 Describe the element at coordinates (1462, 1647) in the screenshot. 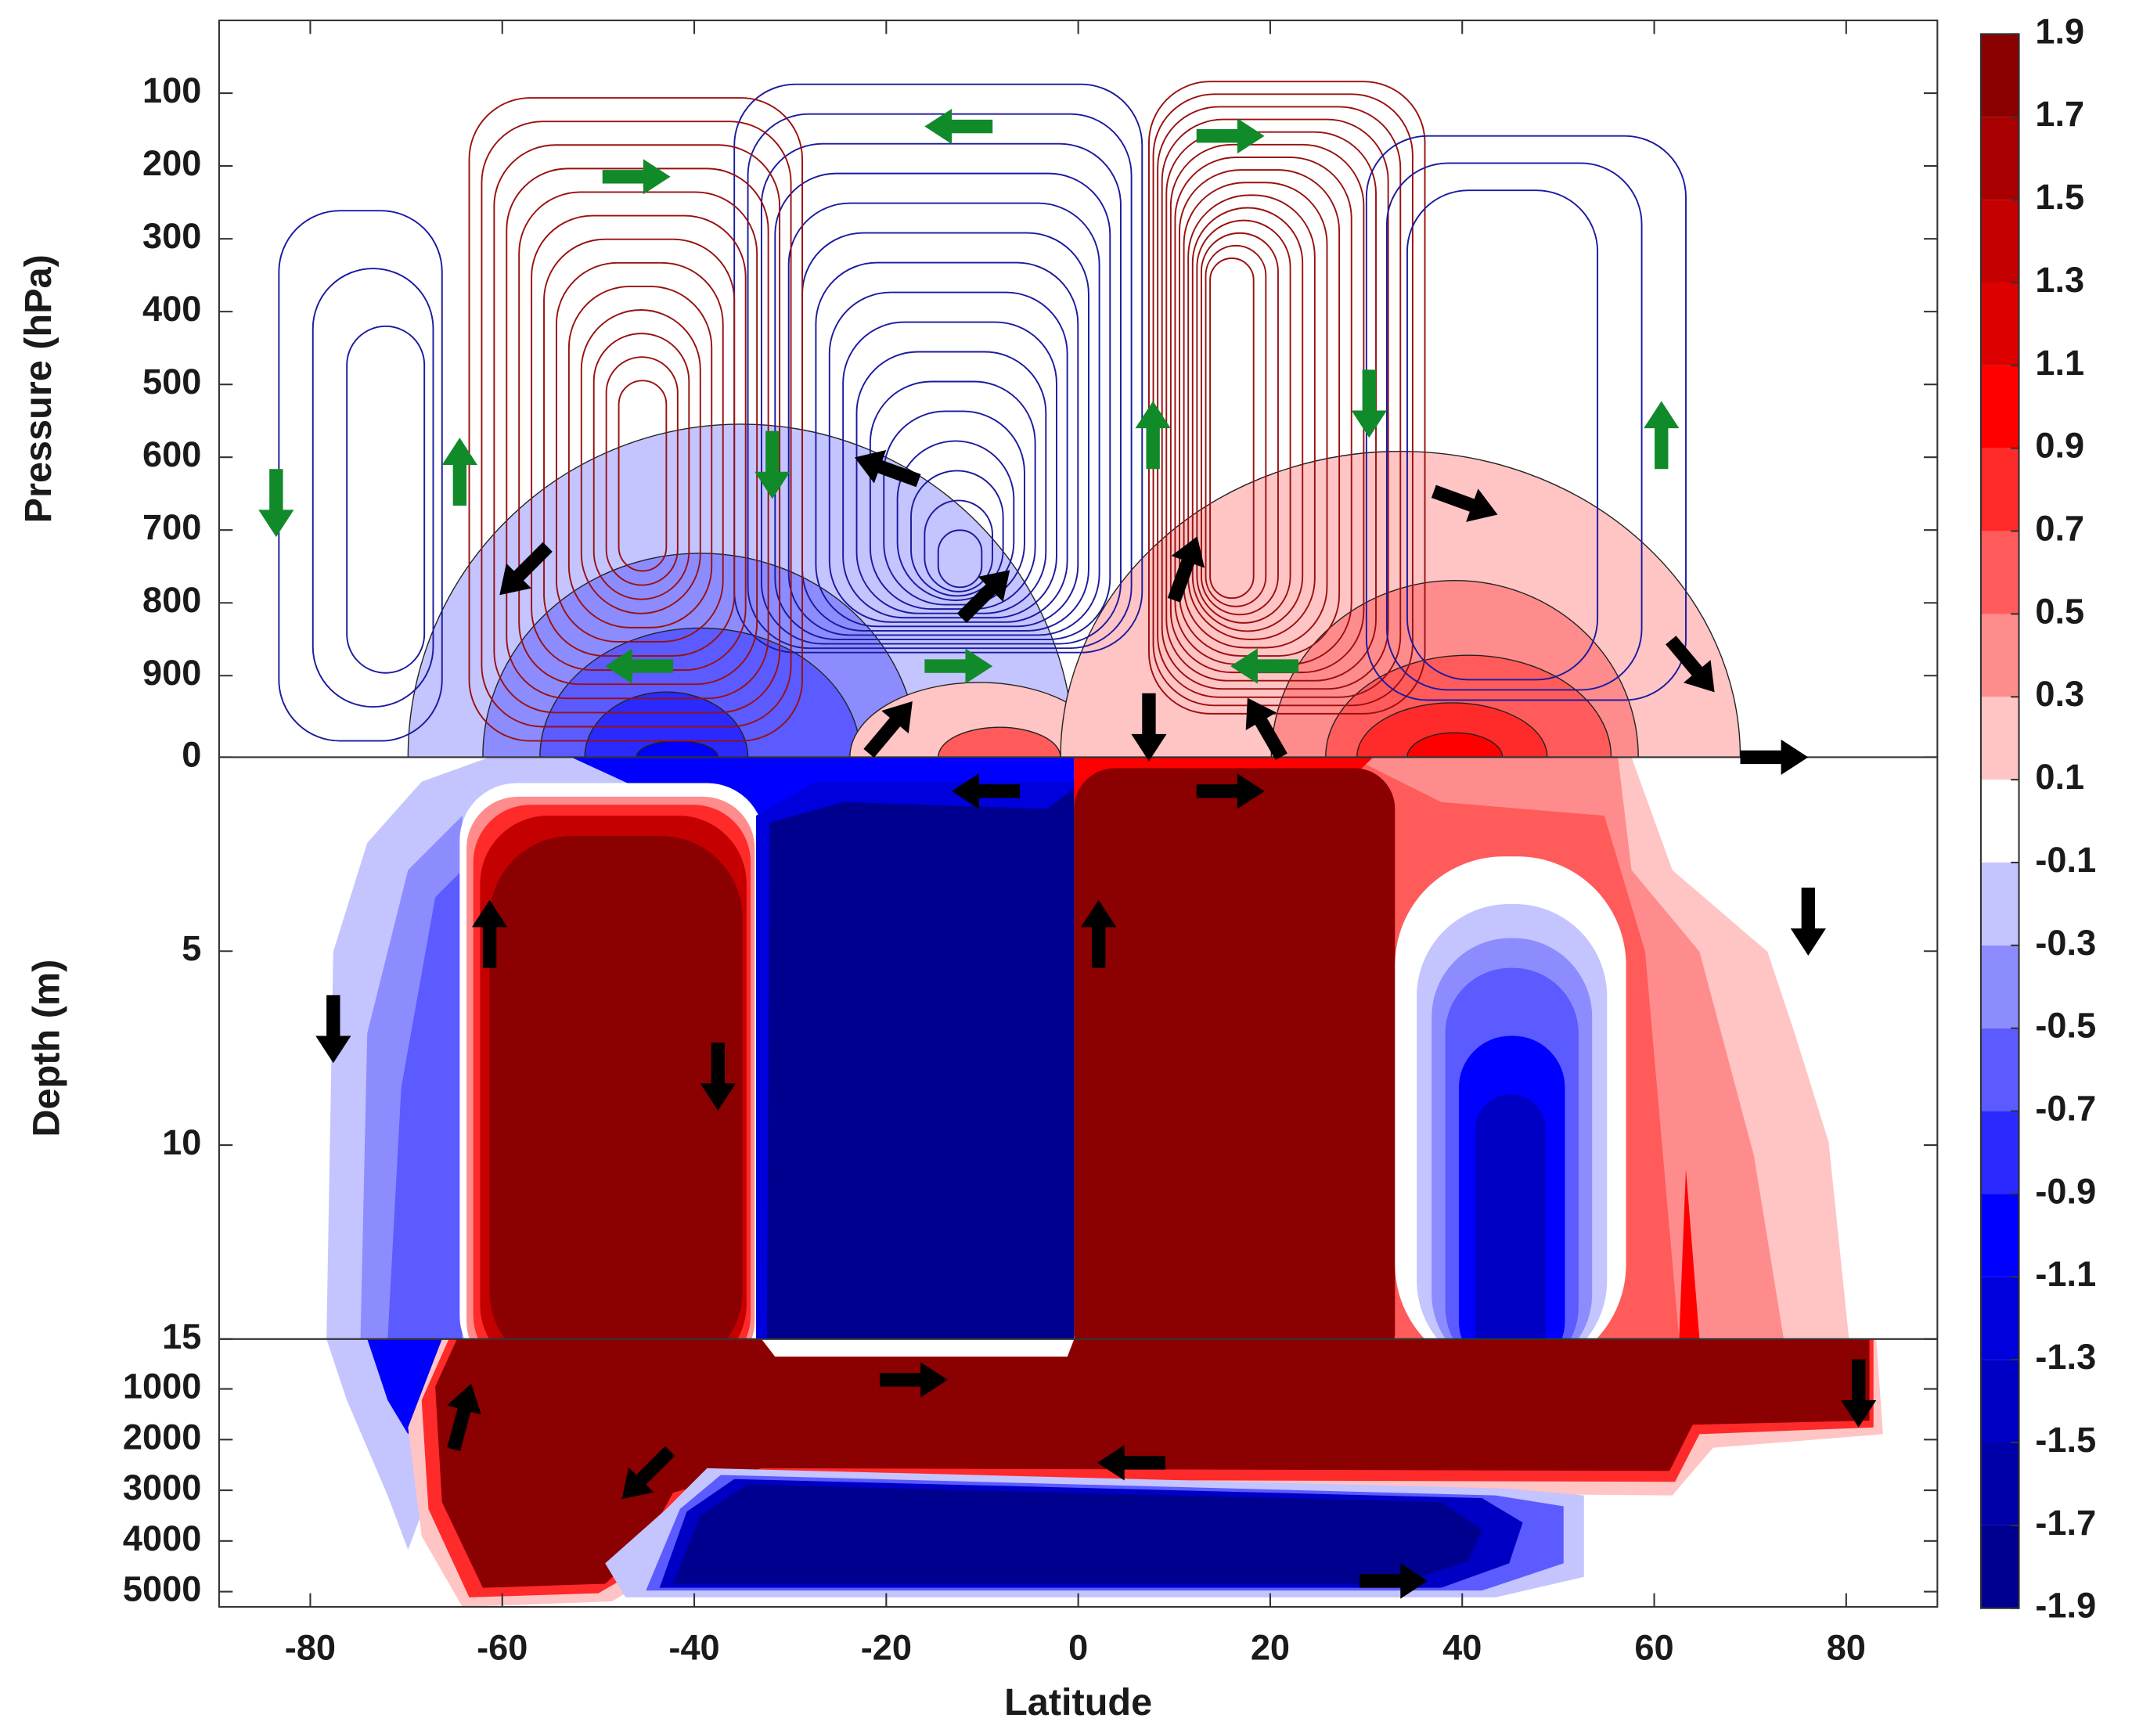

I see `x-tick-label: 40` at that location.